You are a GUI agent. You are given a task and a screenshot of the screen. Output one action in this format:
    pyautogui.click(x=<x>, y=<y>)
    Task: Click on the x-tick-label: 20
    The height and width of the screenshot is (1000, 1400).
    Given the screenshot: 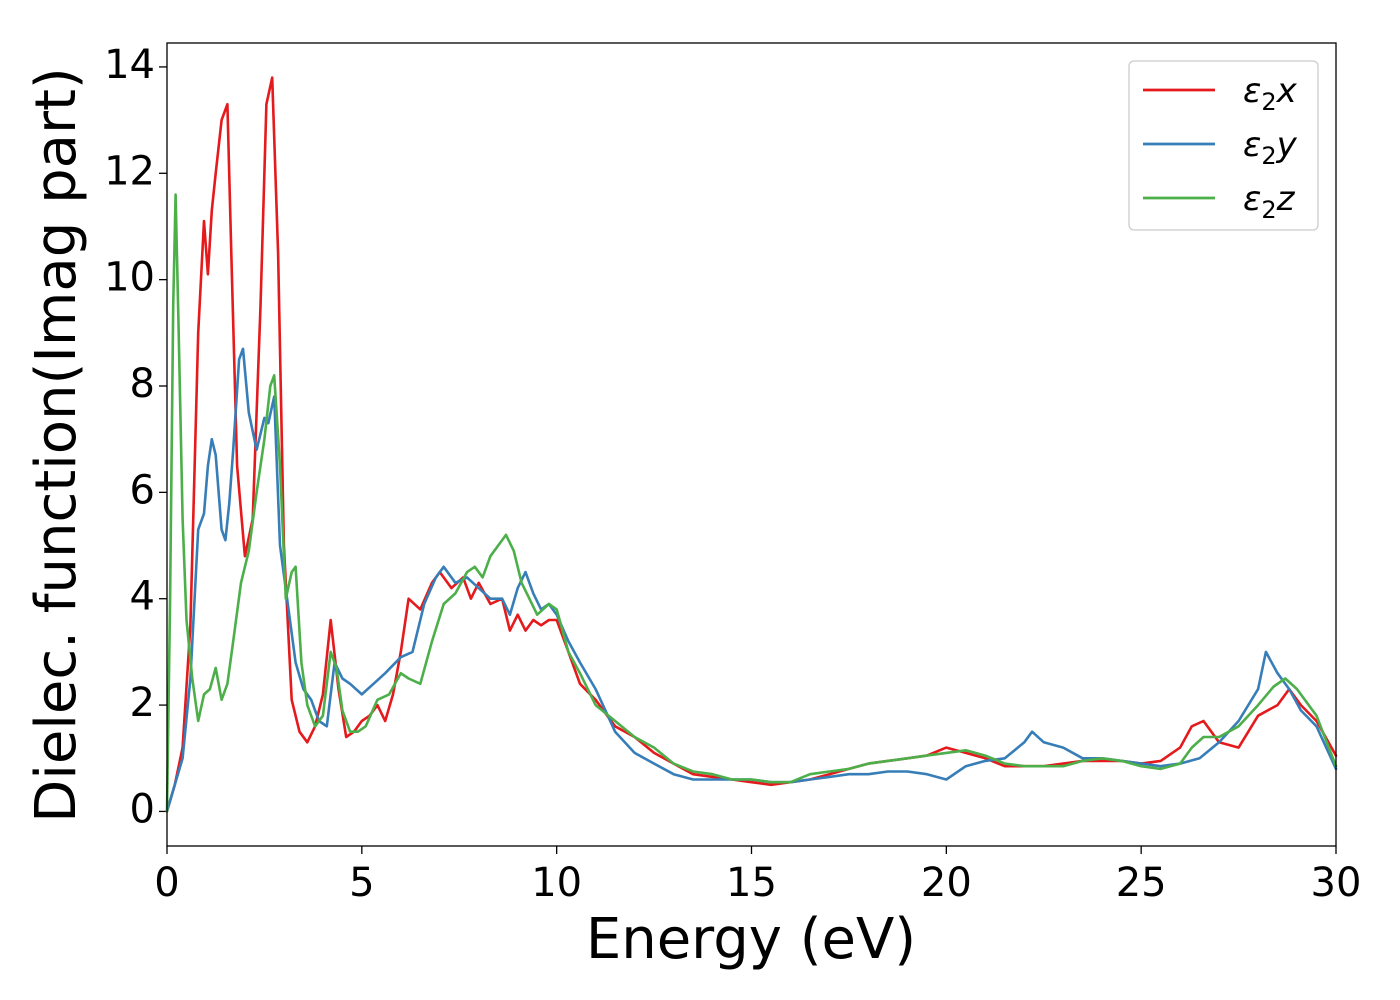 What is the action you would take?
    pyautogui.click(x=946, y=883)
    